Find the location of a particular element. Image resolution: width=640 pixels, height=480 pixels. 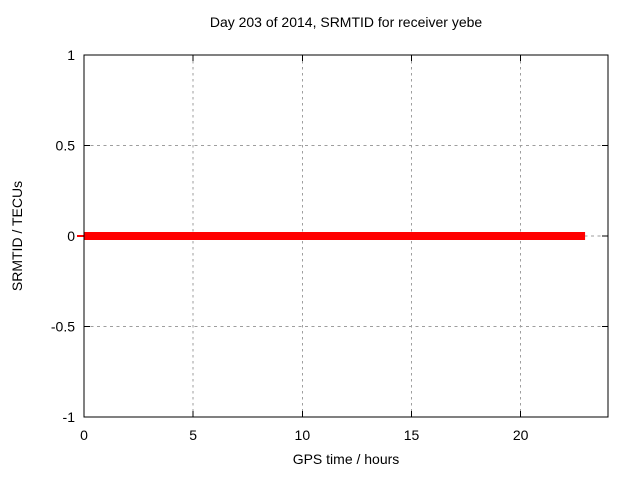

x-tick-label: 10 is located at coordinates (303, 435).